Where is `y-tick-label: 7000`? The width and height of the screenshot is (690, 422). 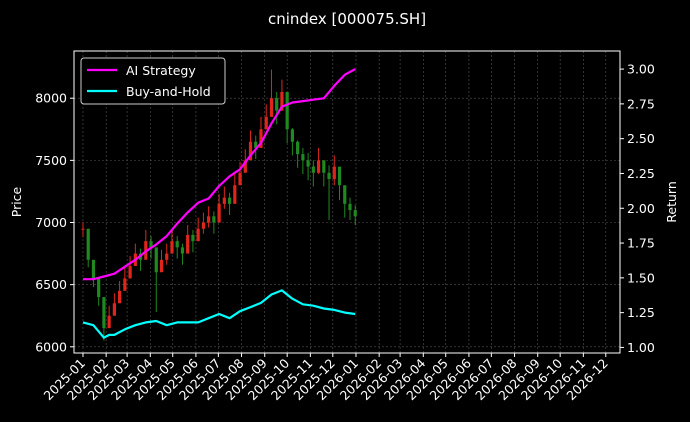 y-tick-label: 7000 is located at coordinates (51, 222).